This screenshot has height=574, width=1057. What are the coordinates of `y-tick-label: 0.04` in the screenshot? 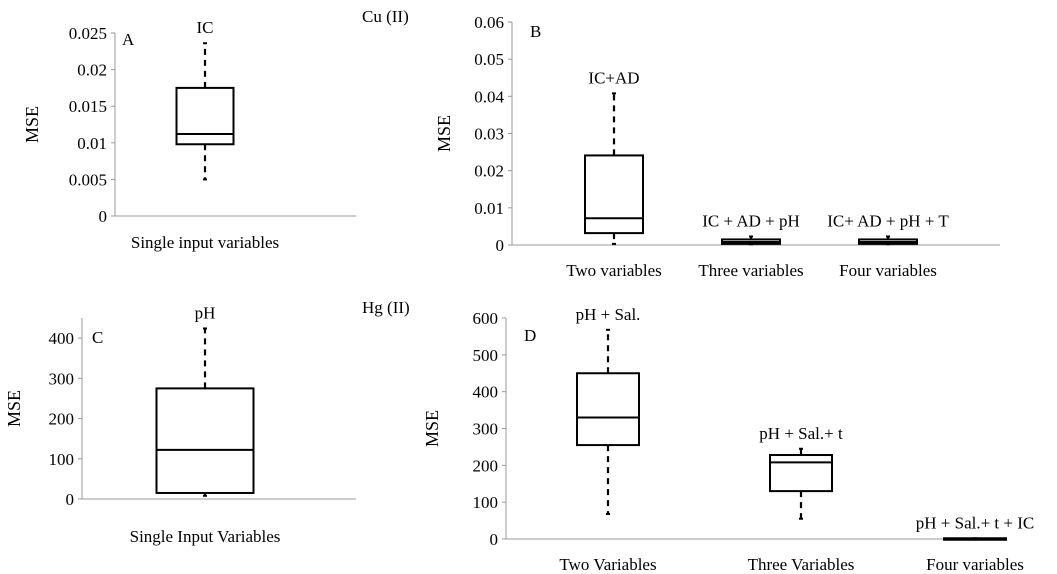 It's located at (489, 96).